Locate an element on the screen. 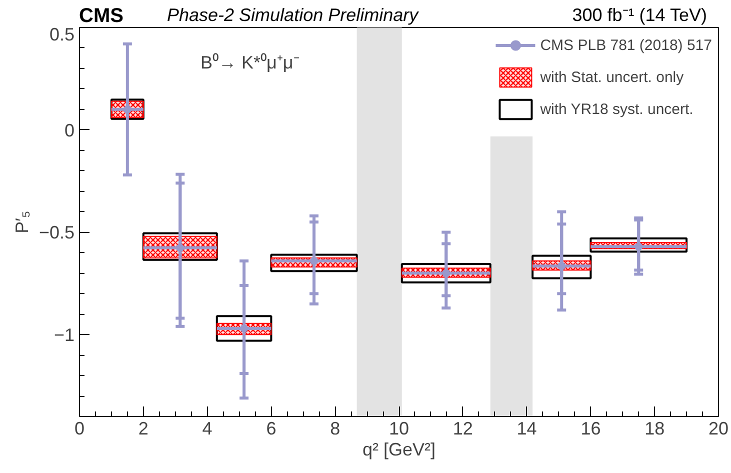 The image size is (731, 473). legend-label: with YR18 syst. uncert. is located at coordinates (617, 109).